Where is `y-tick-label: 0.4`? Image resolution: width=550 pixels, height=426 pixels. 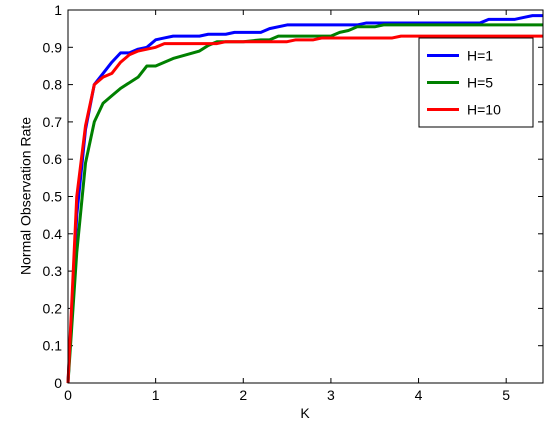 y-tick-label: 0.4 is located at coordinates (53, 234).